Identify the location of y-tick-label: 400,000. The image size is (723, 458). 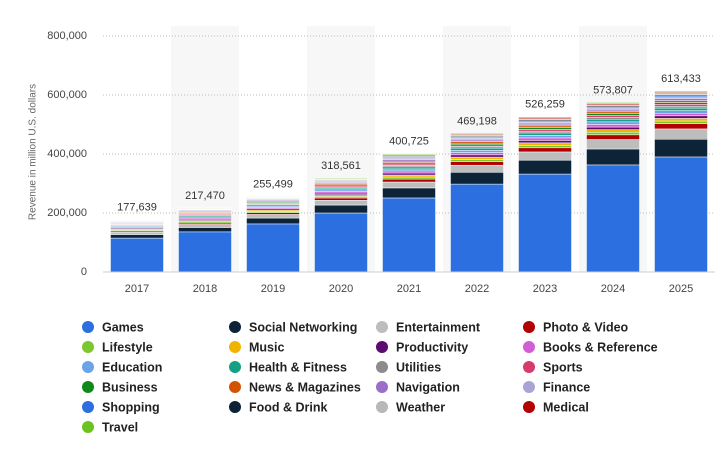
(67, 154).